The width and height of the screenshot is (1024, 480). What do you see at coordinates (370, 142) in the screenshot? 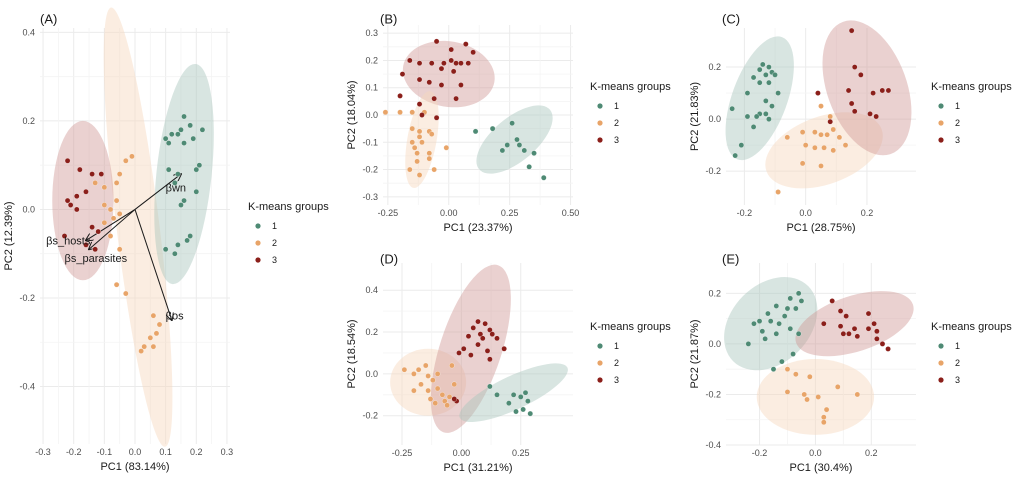
I see `y-tick-label: -0.1` at bounding box center [370, 142].